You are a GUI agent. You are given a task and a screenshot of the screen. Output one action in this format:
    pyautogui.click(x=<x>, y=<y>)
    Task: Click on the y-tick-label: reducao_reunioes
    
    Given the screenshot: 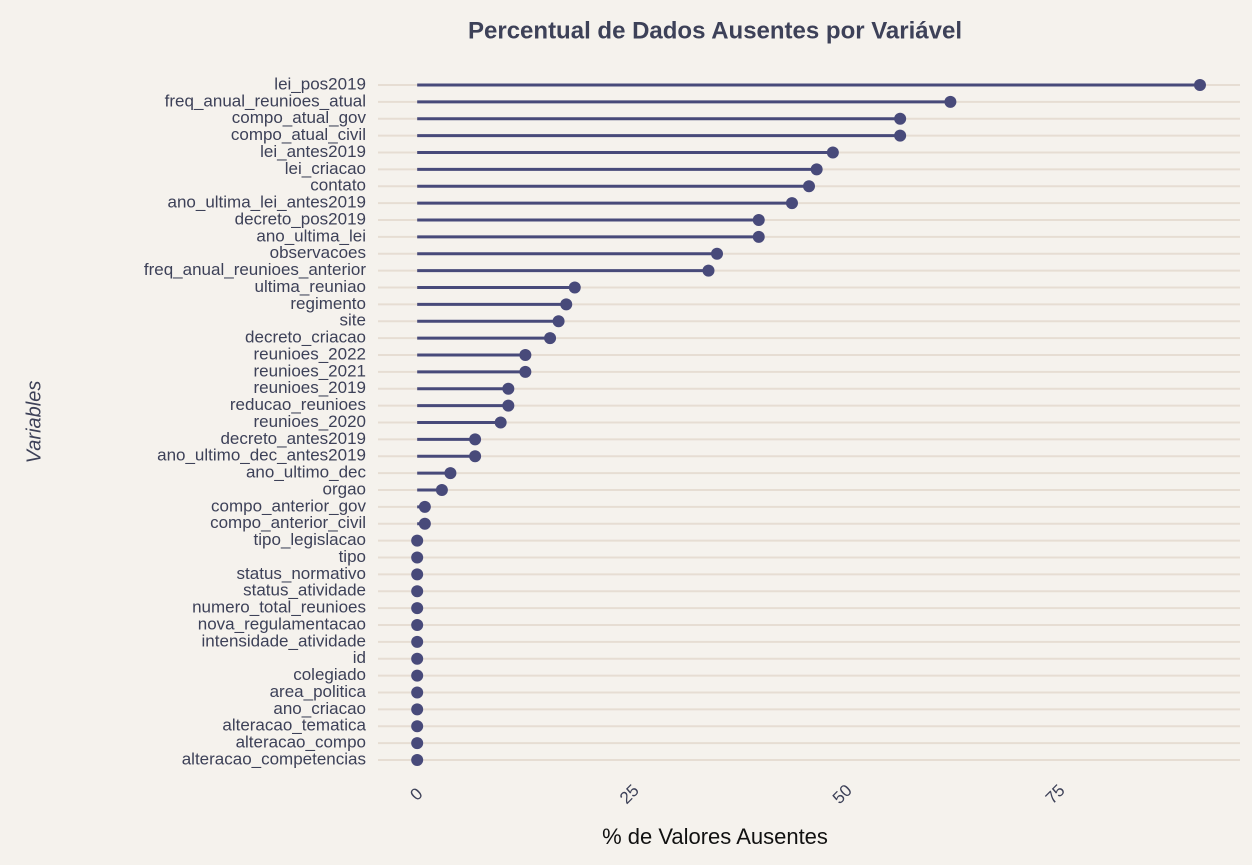 What is the action you would take?
    pyautogui.click(x=298, y=404)
    